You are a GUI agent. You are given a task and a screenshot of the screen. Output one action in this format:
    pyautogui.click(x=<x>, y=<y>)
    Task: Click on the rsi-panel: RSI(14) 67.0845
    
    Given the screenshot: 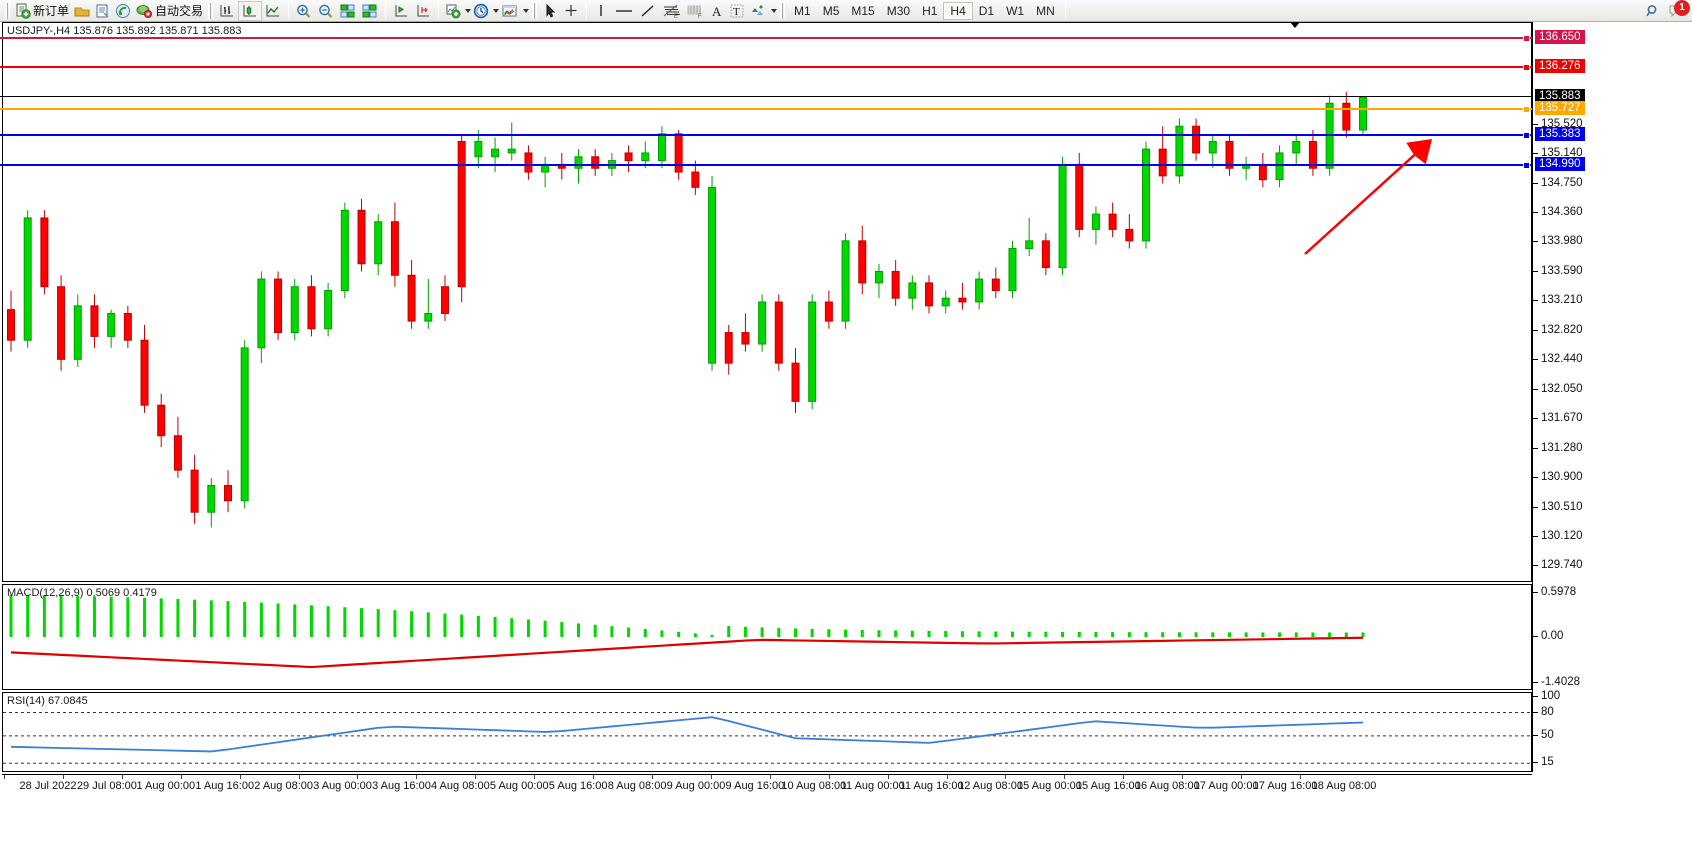 What is the action you would take?
    pyautogui.click(x=767, y=732)
    